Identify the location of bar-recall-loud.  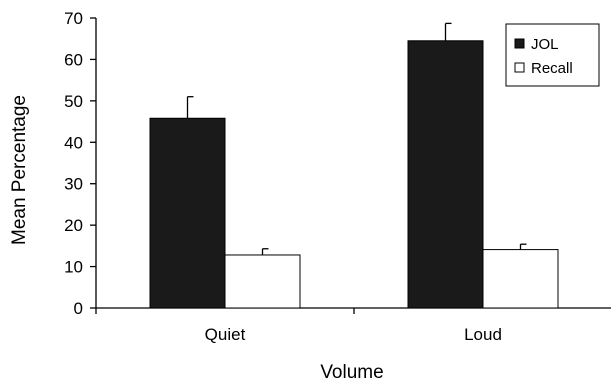
(520, 279).